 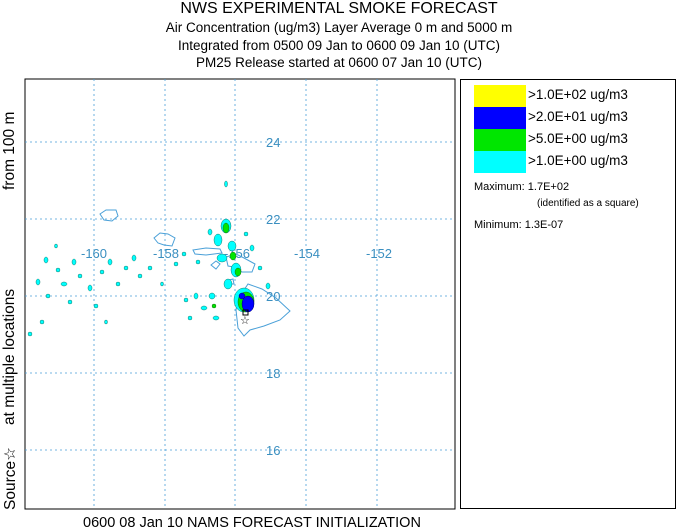 I want to click on maui-coast, so click(x=240, y=263).